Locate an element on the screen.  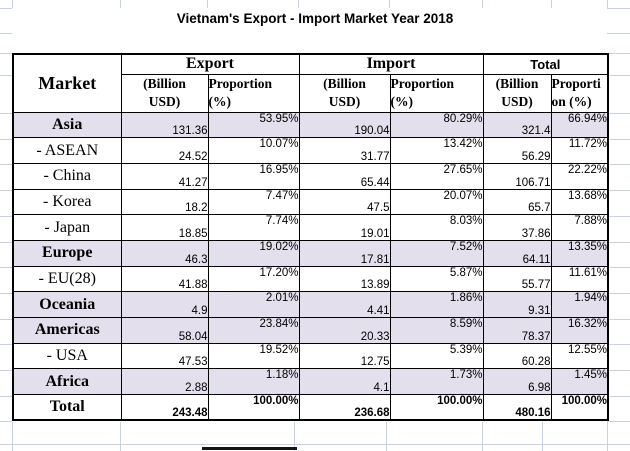
total-value-cell: 55.77 is located at coordinates (517, 279).